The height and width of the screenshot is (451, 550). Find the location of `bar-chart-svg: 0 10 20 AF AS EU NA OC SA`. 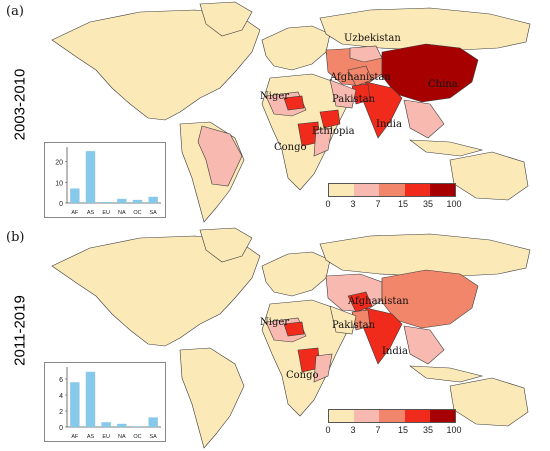

bar-chart-svg: 0 10 20 AF AS EU NA OC SA is located at coordinates (108, 181).